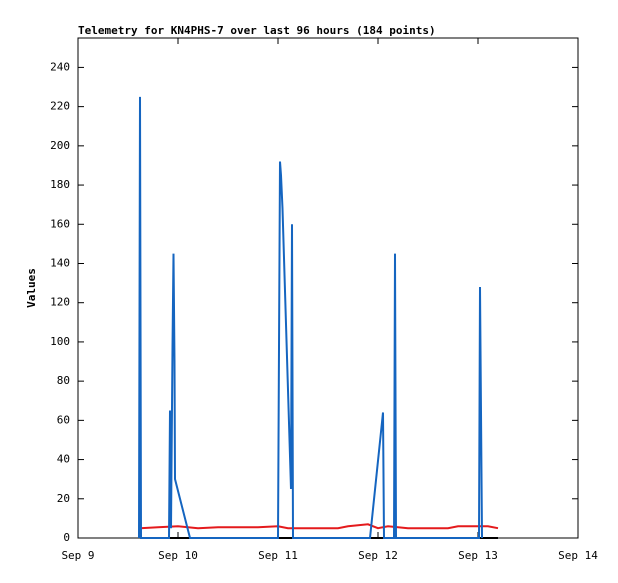 This screenshot has width=618, height=583. Describe the element at coordinates (66, 537) in the screenshot. I see `y-tick-label: 0` at that location.